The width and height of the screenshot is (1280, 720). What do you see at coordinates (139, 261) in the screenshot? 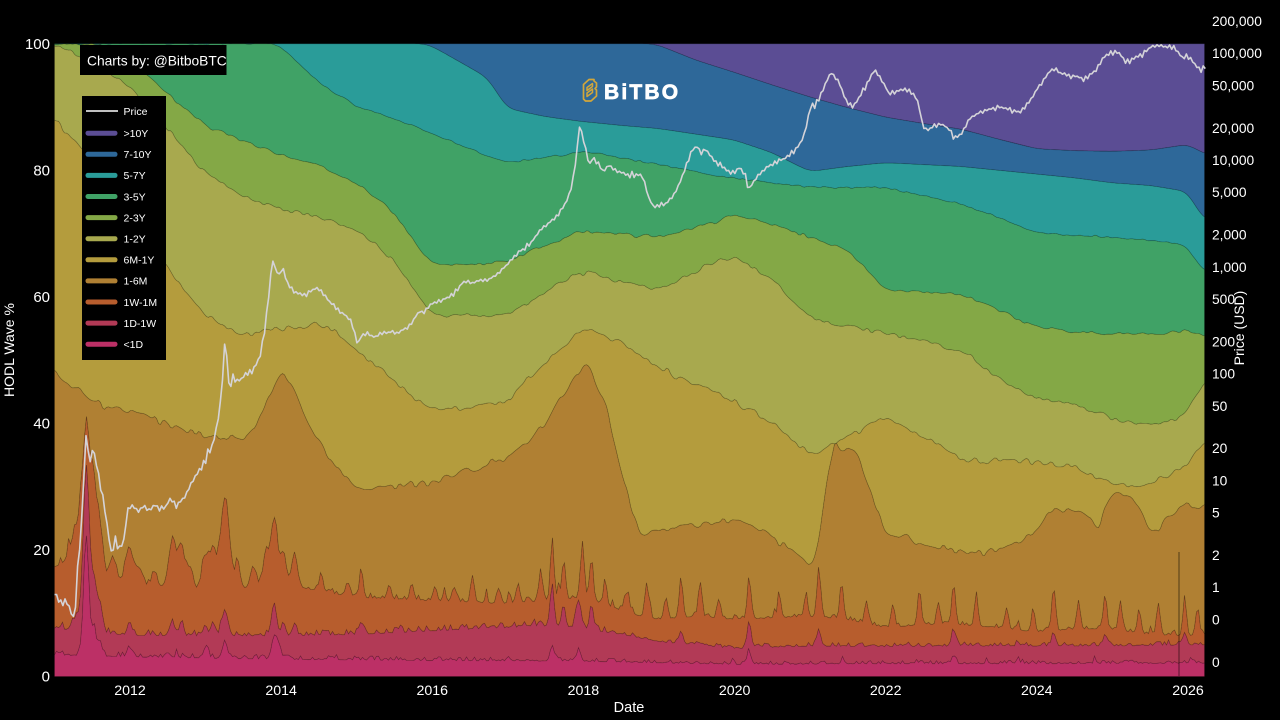
I see `svg-text: 6M-1Y` at bounding box center [139, 261].